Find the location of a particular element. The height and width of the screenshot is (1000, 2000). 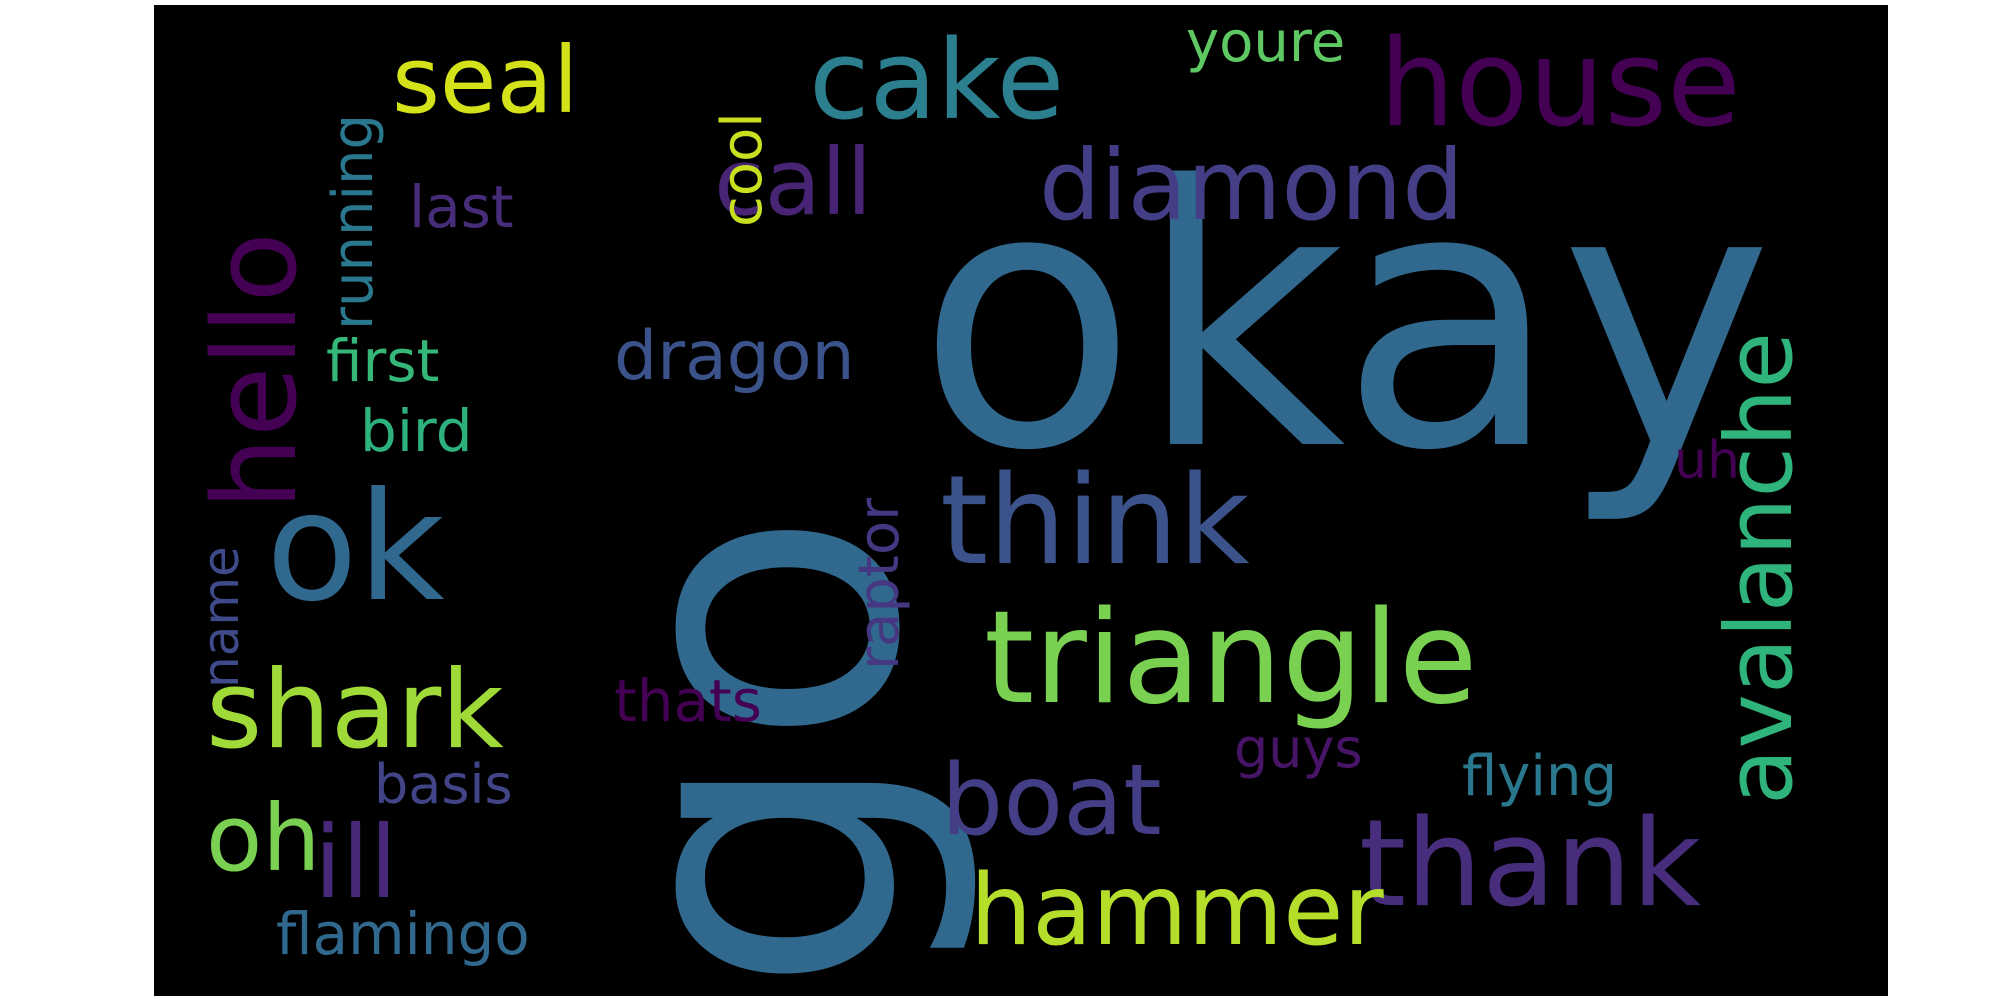

word-thank: thank is located at coordinates (1530, 864).